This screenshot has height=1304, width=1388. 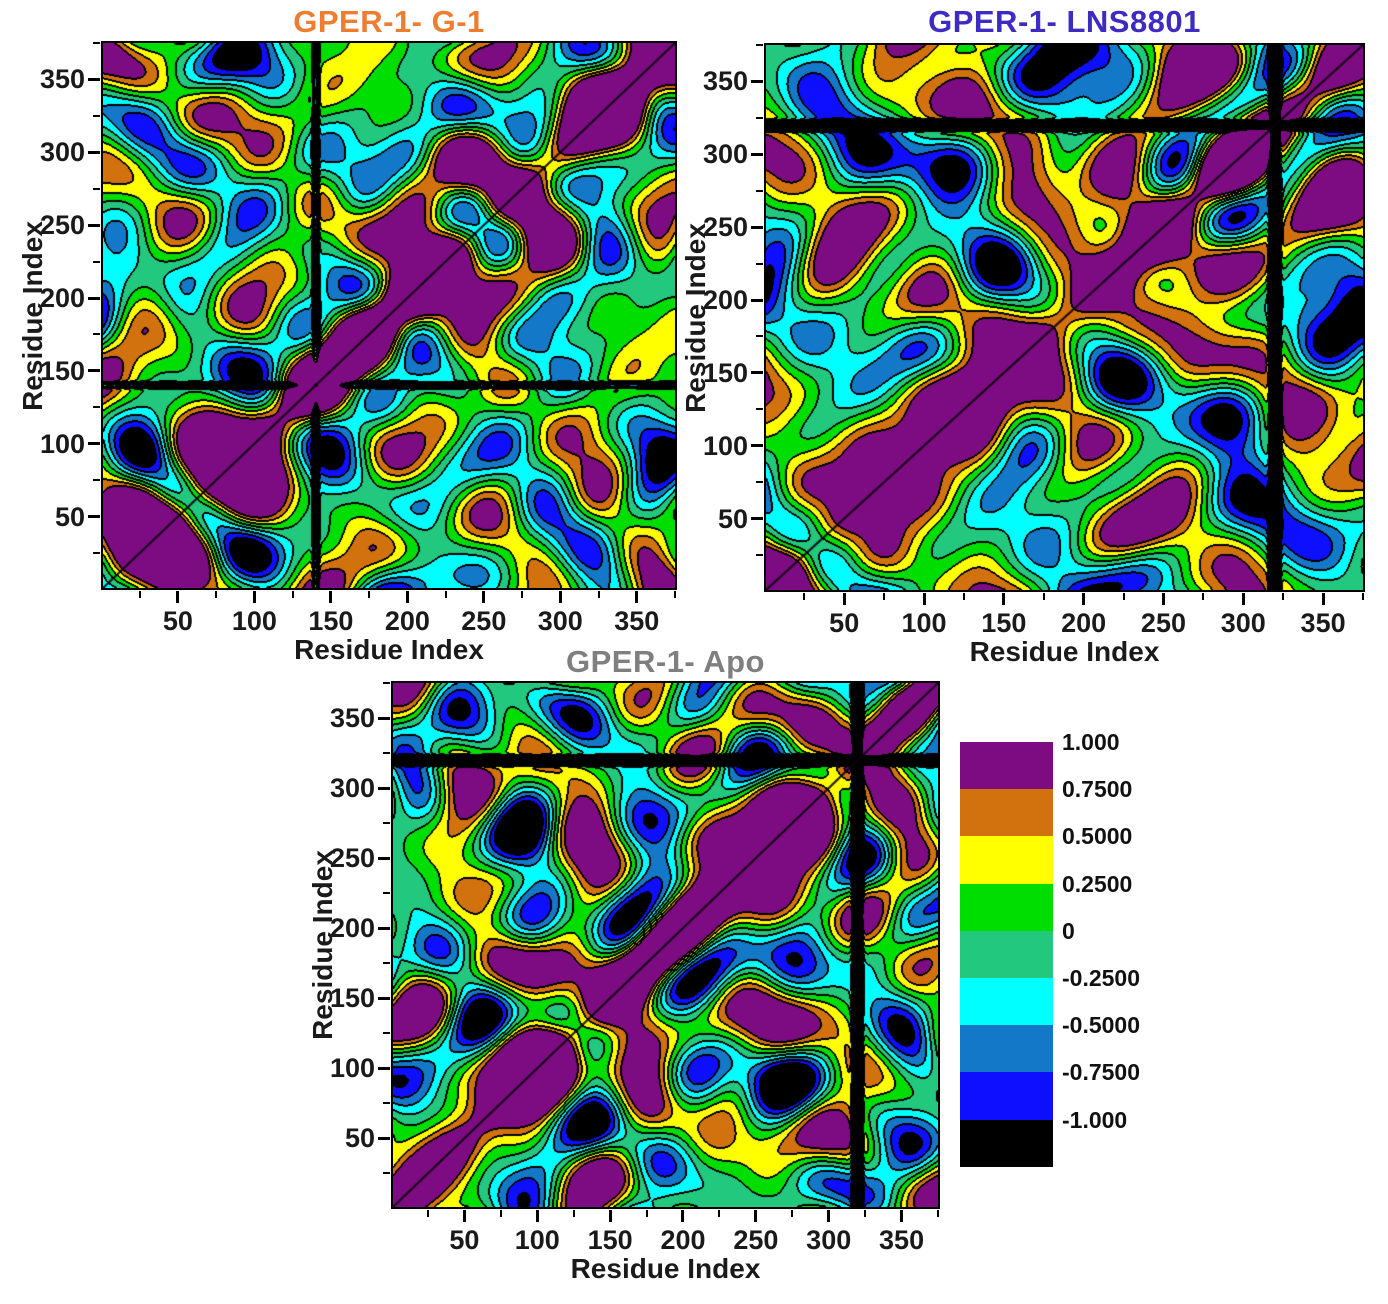 What do you see at coordinates (1097, 836) in the screenshot?
I see `colorbar-label: 0.5000` at bounding box center [1097, 836].